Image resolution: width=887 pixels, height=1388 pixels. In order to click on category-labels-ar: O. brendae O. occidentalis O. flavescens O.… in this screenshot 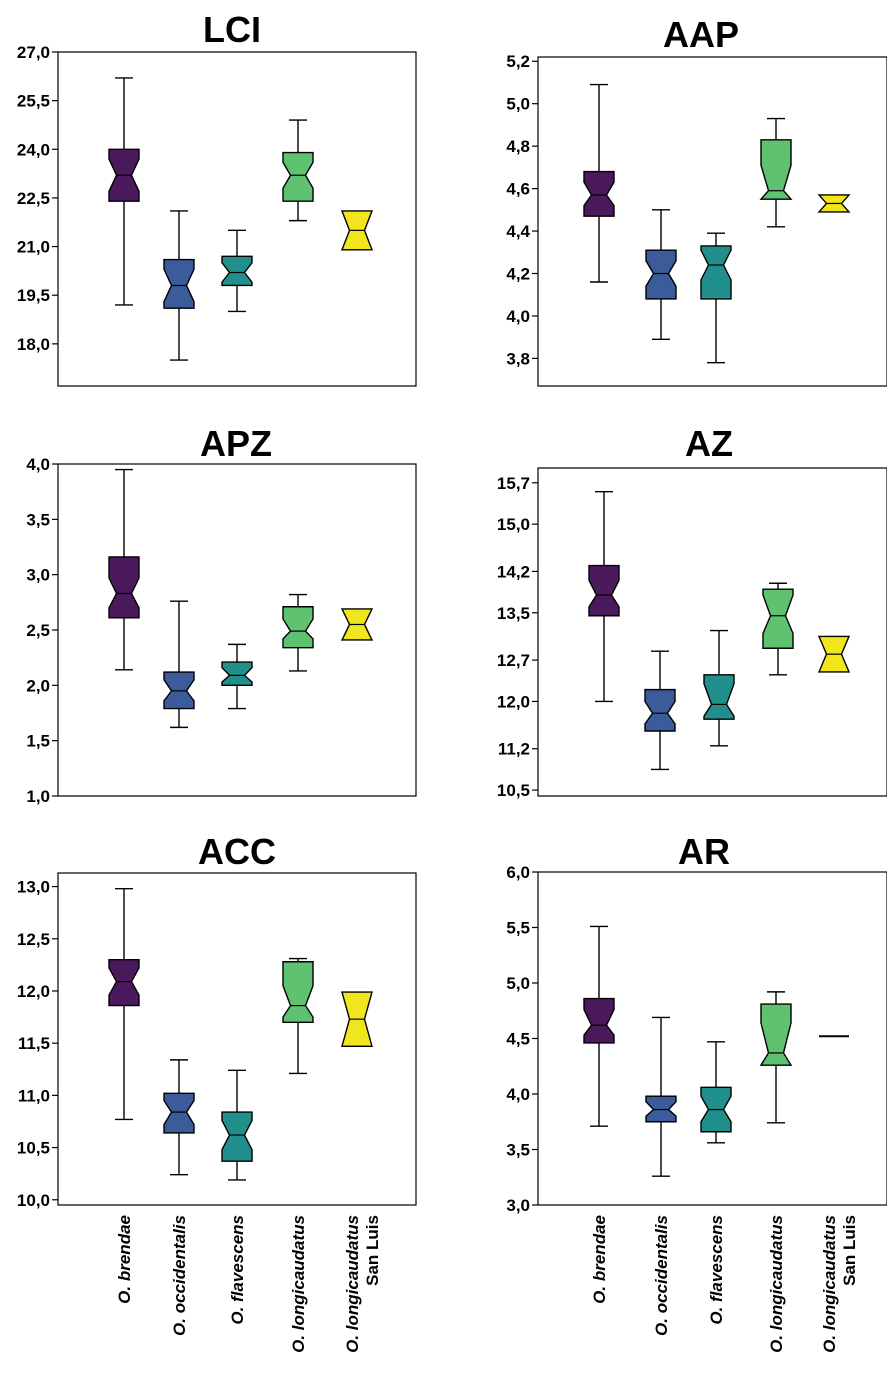, I will do `click(724, 1284)`.